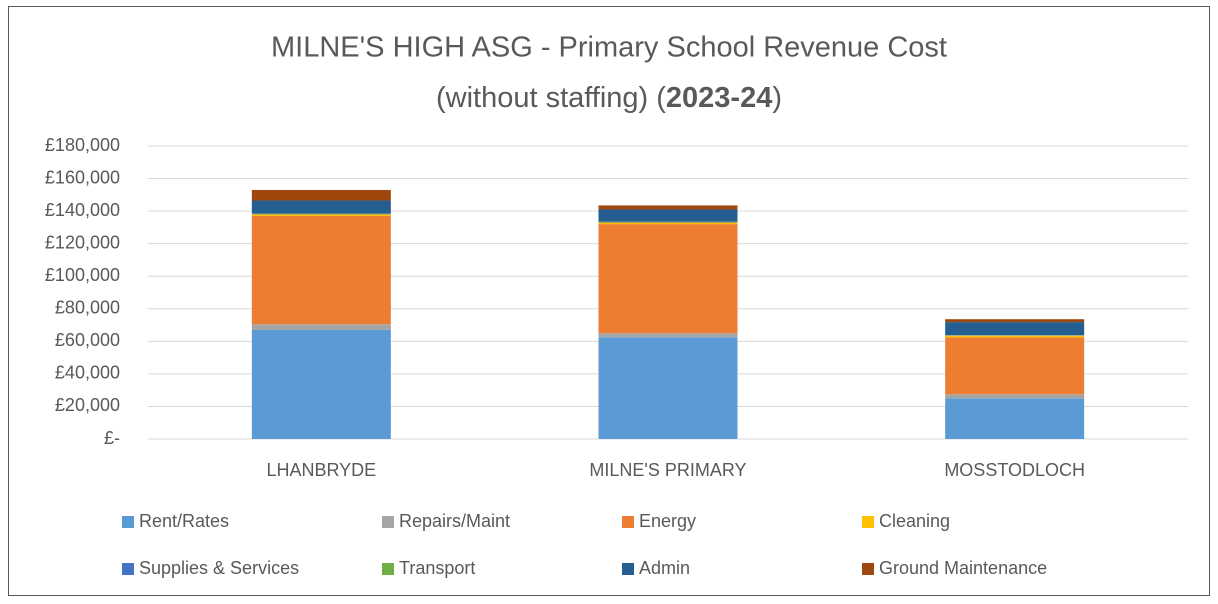  I want to click on legend-label: Supplies & Services, so click(219, 568).